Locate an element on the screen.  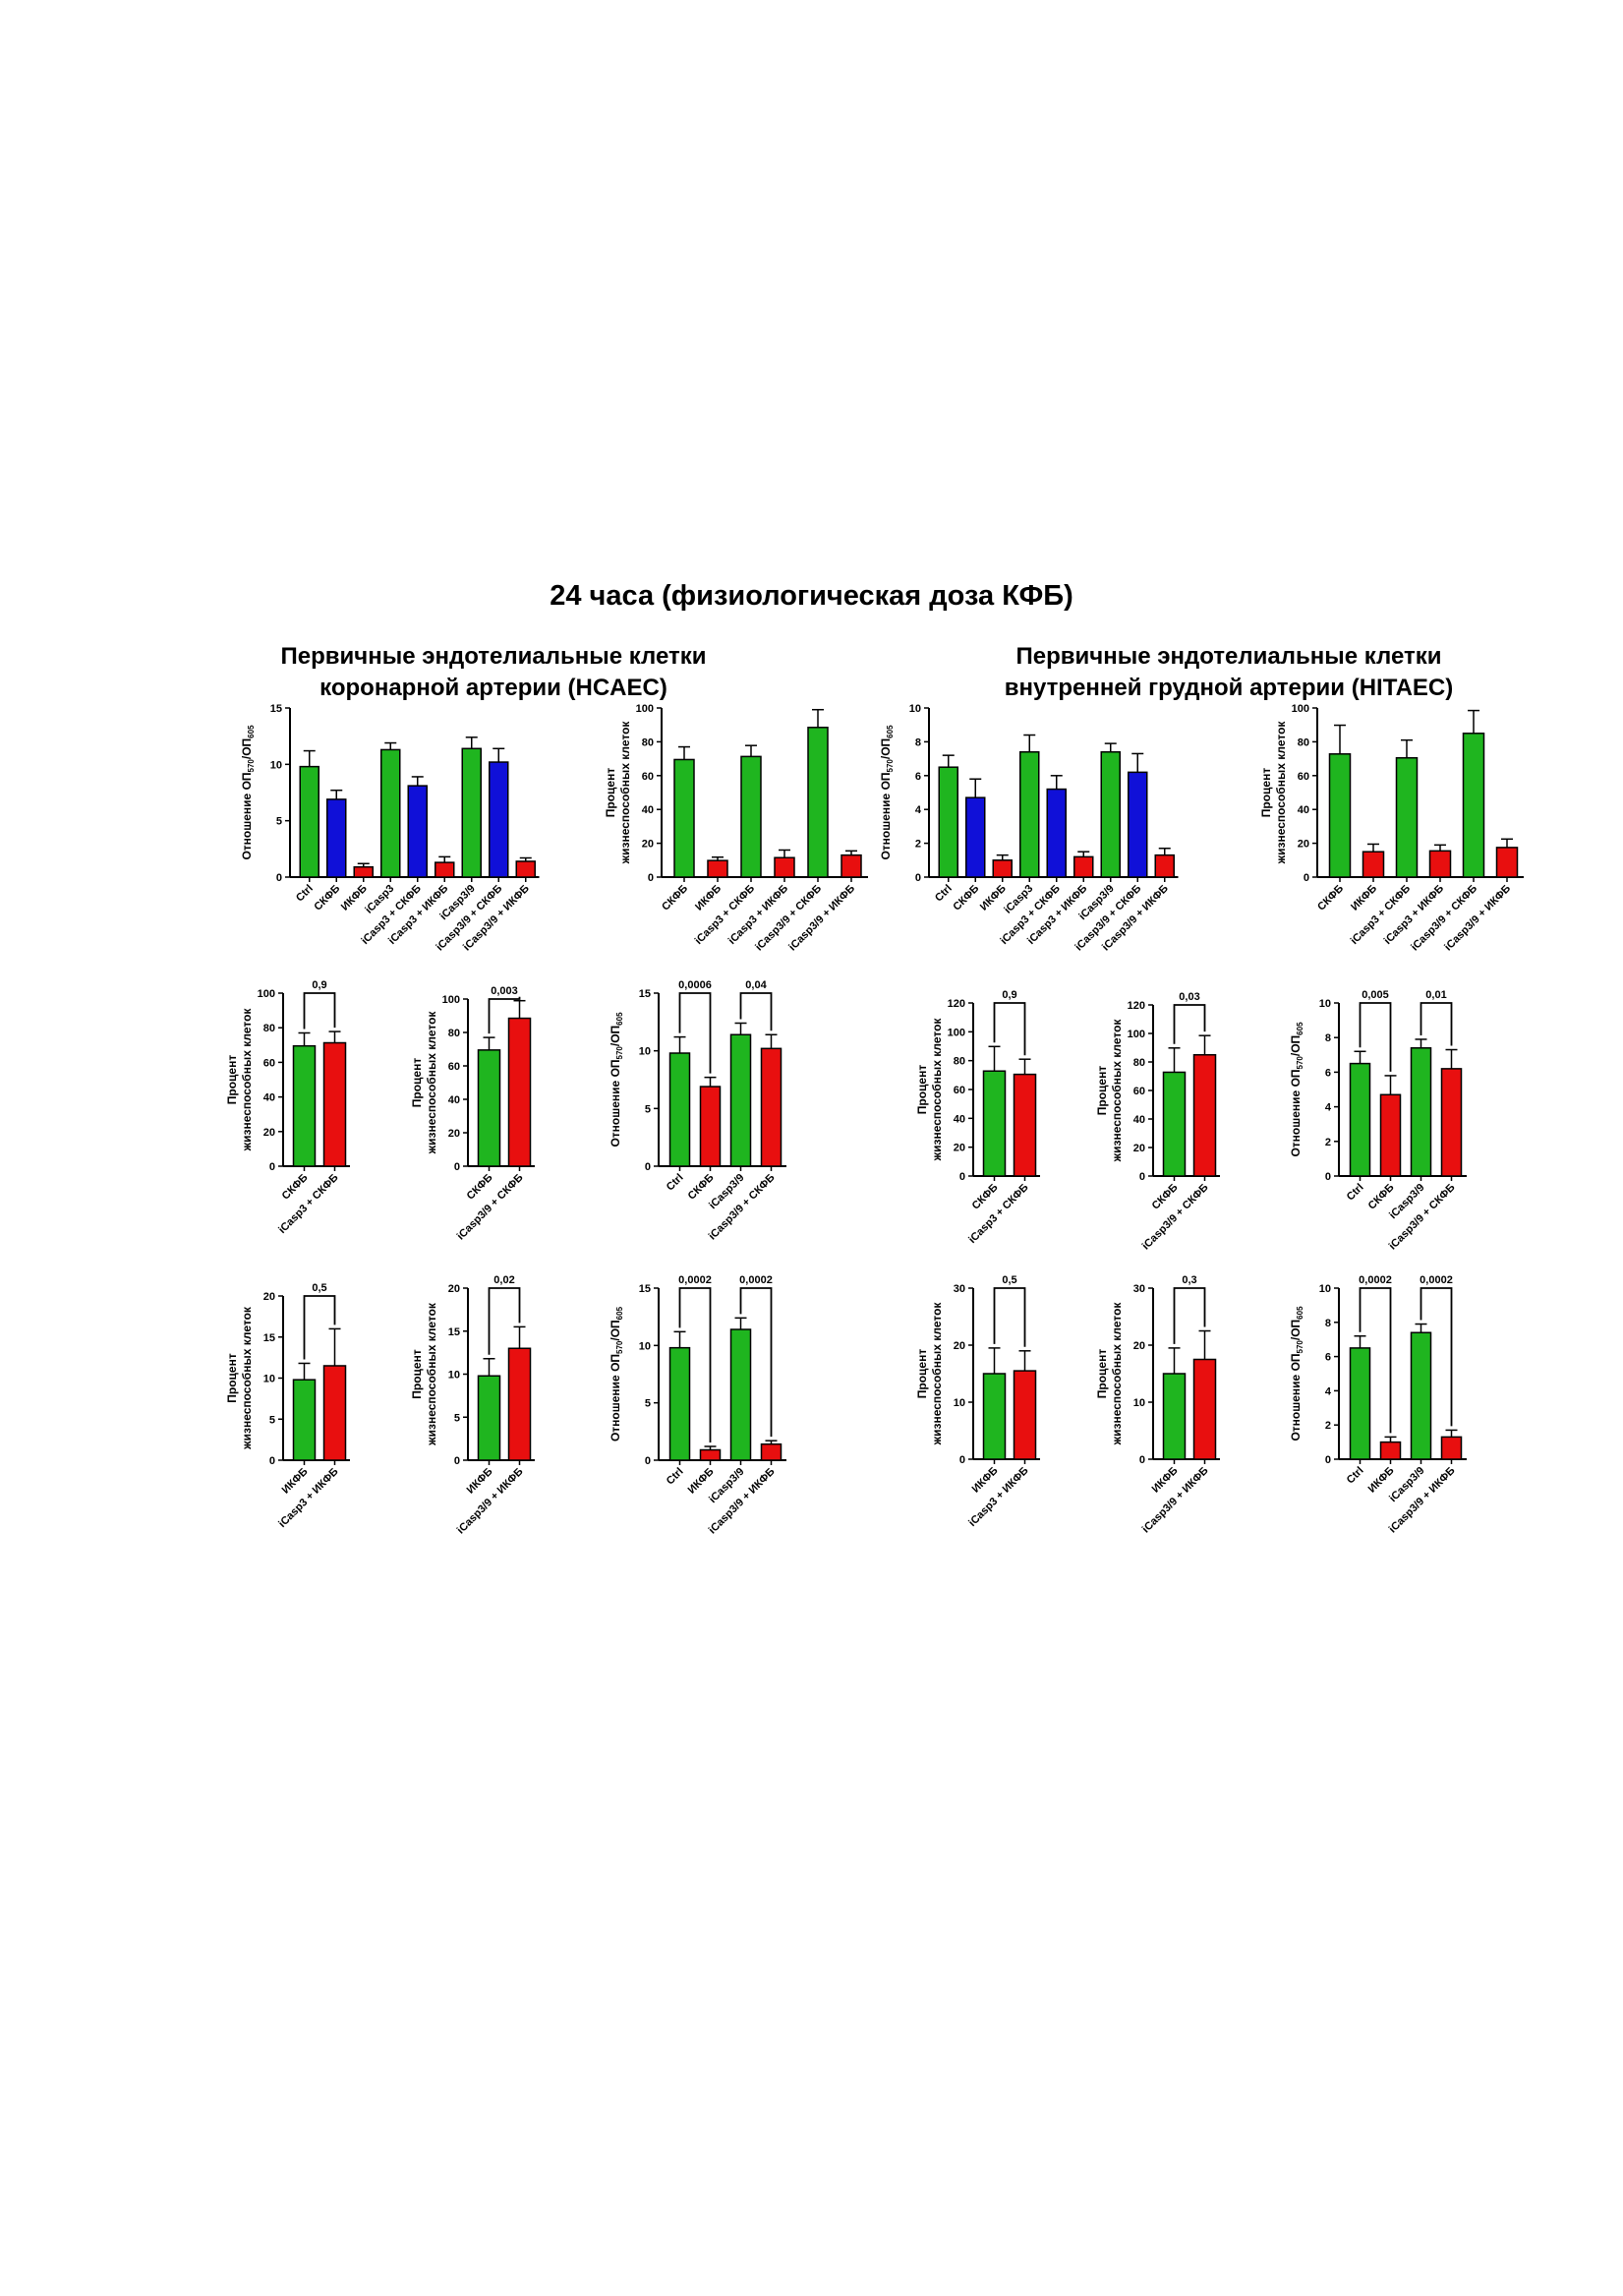
p-value-label: 0,3 is located at coordinates (1189, 1280).